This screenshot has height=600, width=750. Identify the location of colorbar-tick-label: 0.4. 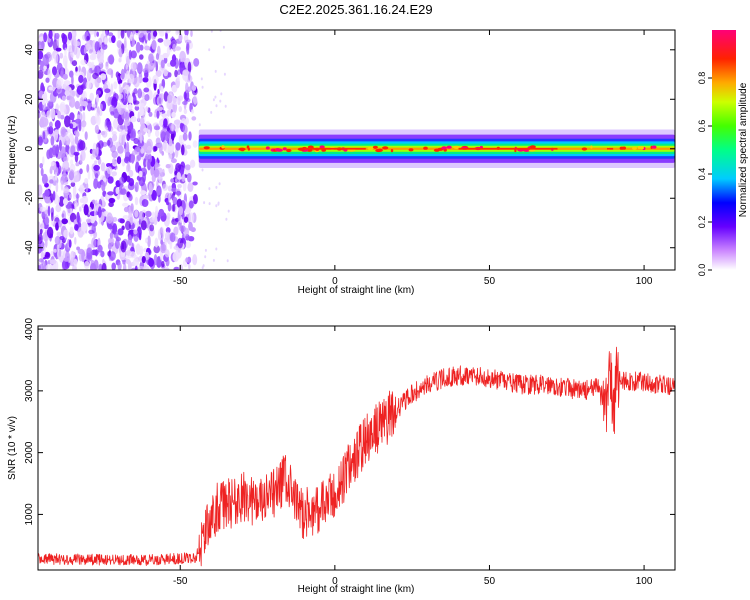
(702, 174).